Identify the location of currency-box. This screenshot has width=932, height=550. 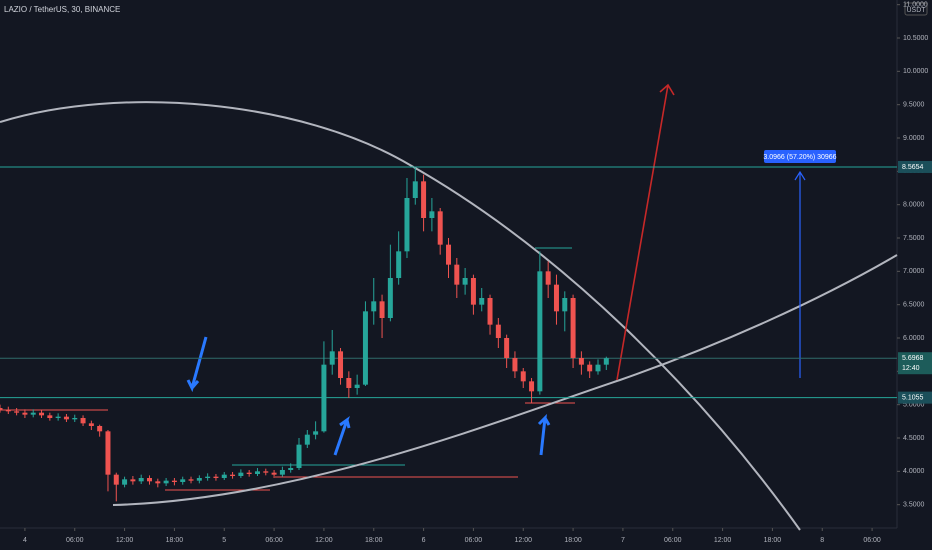
(916, 9).